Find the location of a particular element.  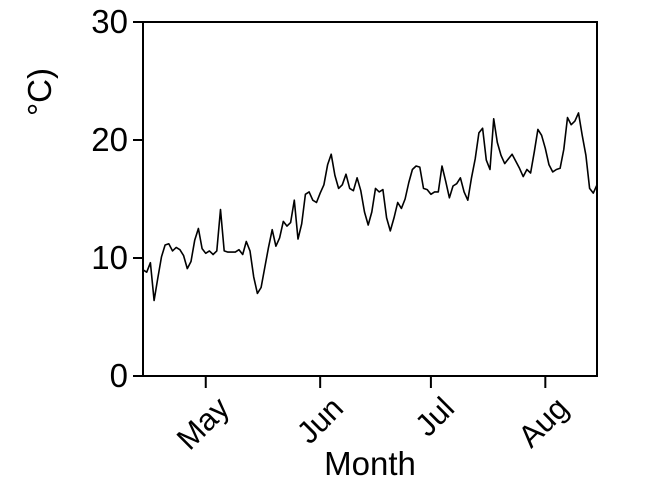

x-axis-label: Month is located at coordinates (370, 463).